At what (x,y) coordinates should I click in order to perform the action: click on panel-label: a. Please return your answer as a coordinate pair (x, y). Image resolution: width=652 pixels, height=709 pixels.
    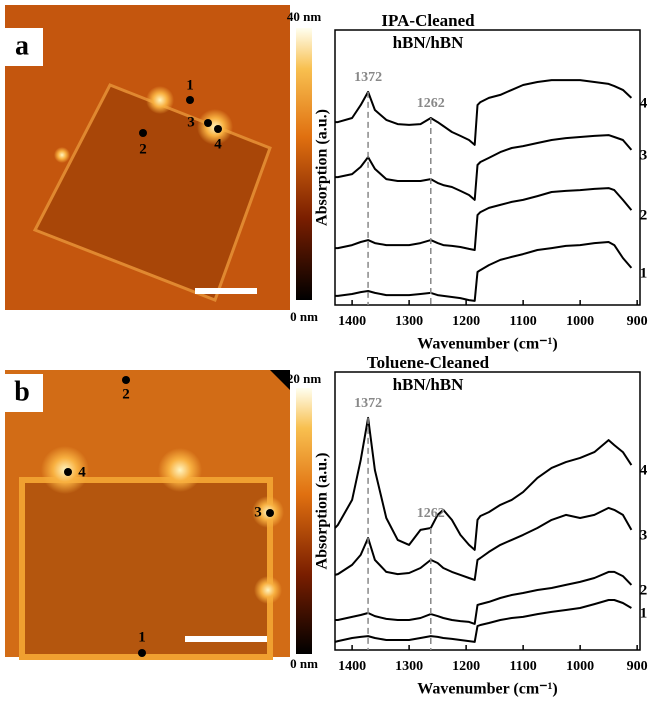
    Looking at the image, I should click on (22, 45).